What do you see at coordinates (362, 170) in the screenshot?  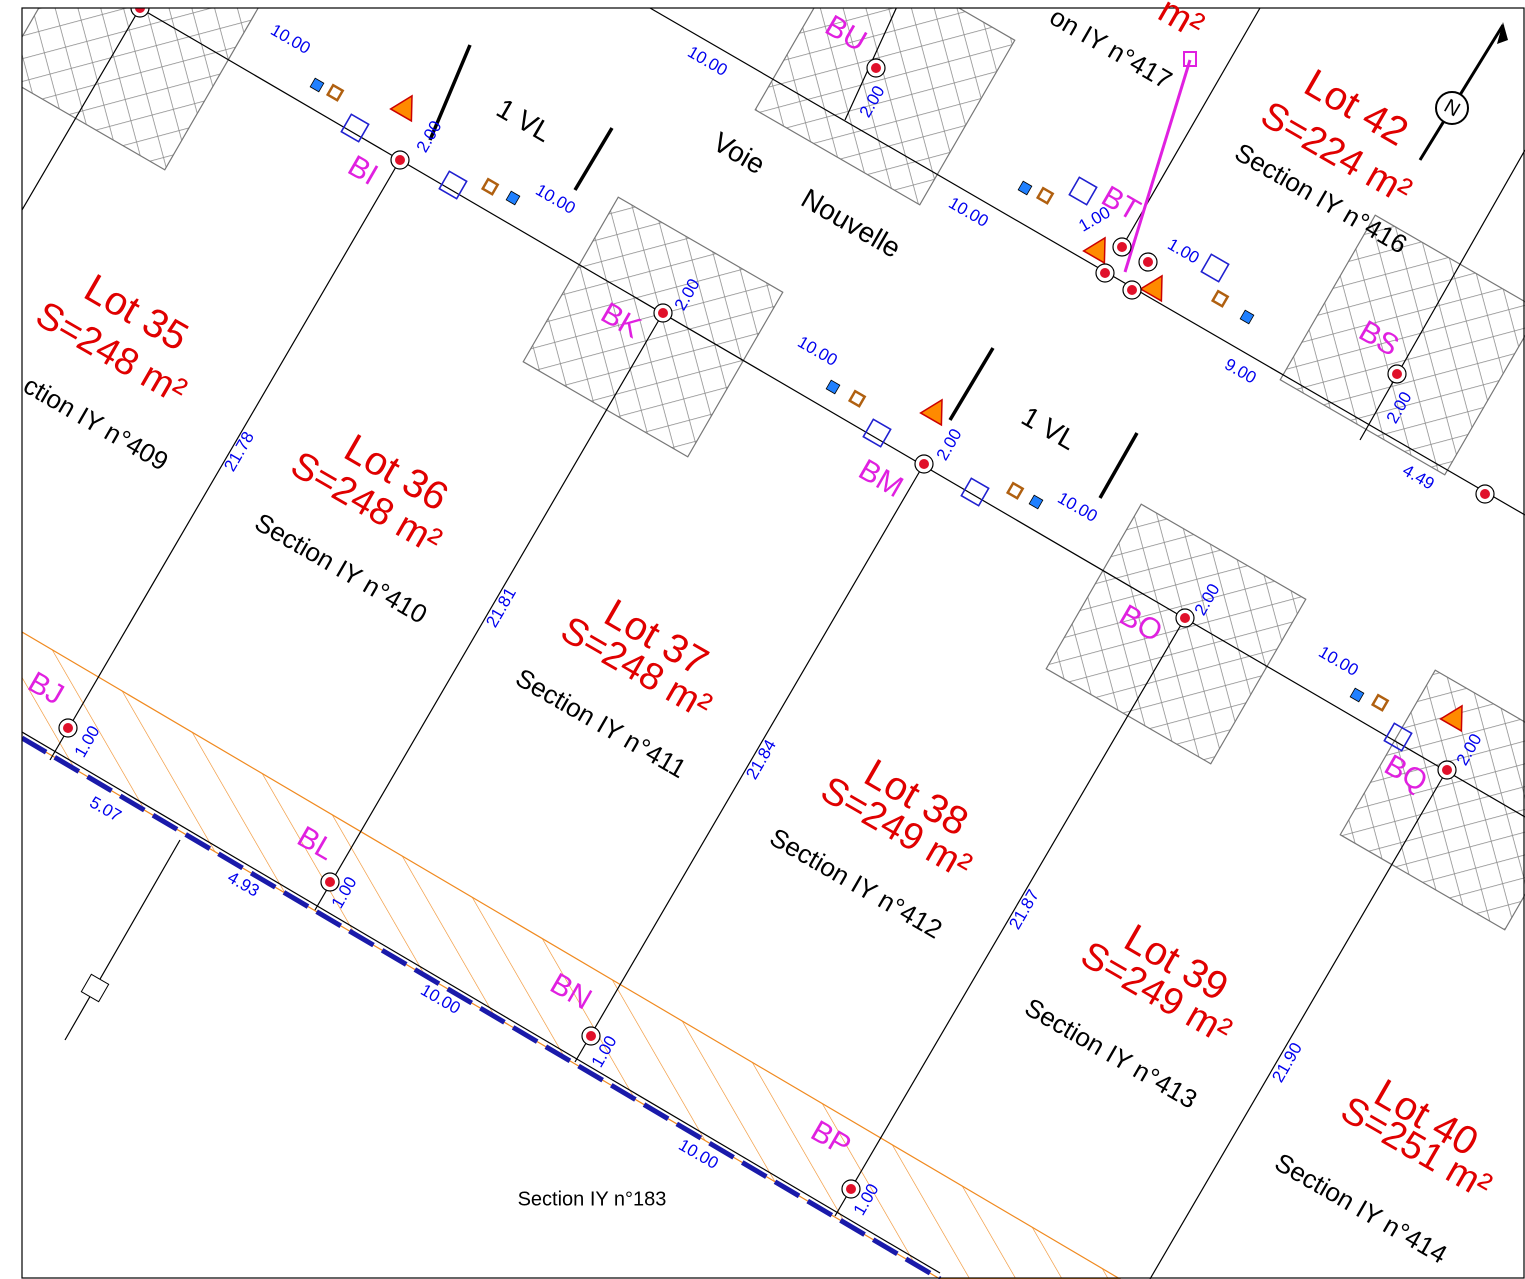 I see `point-name: BI` at bounding box center [362, 170].